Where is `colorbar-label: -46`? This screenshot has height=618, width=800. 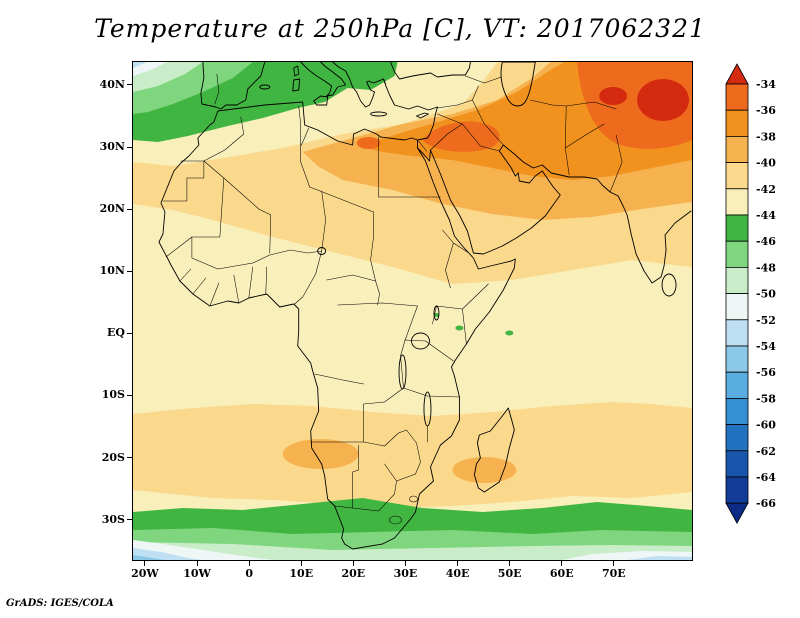
colorbar-label: -46 is located at coordinates (766, 241).